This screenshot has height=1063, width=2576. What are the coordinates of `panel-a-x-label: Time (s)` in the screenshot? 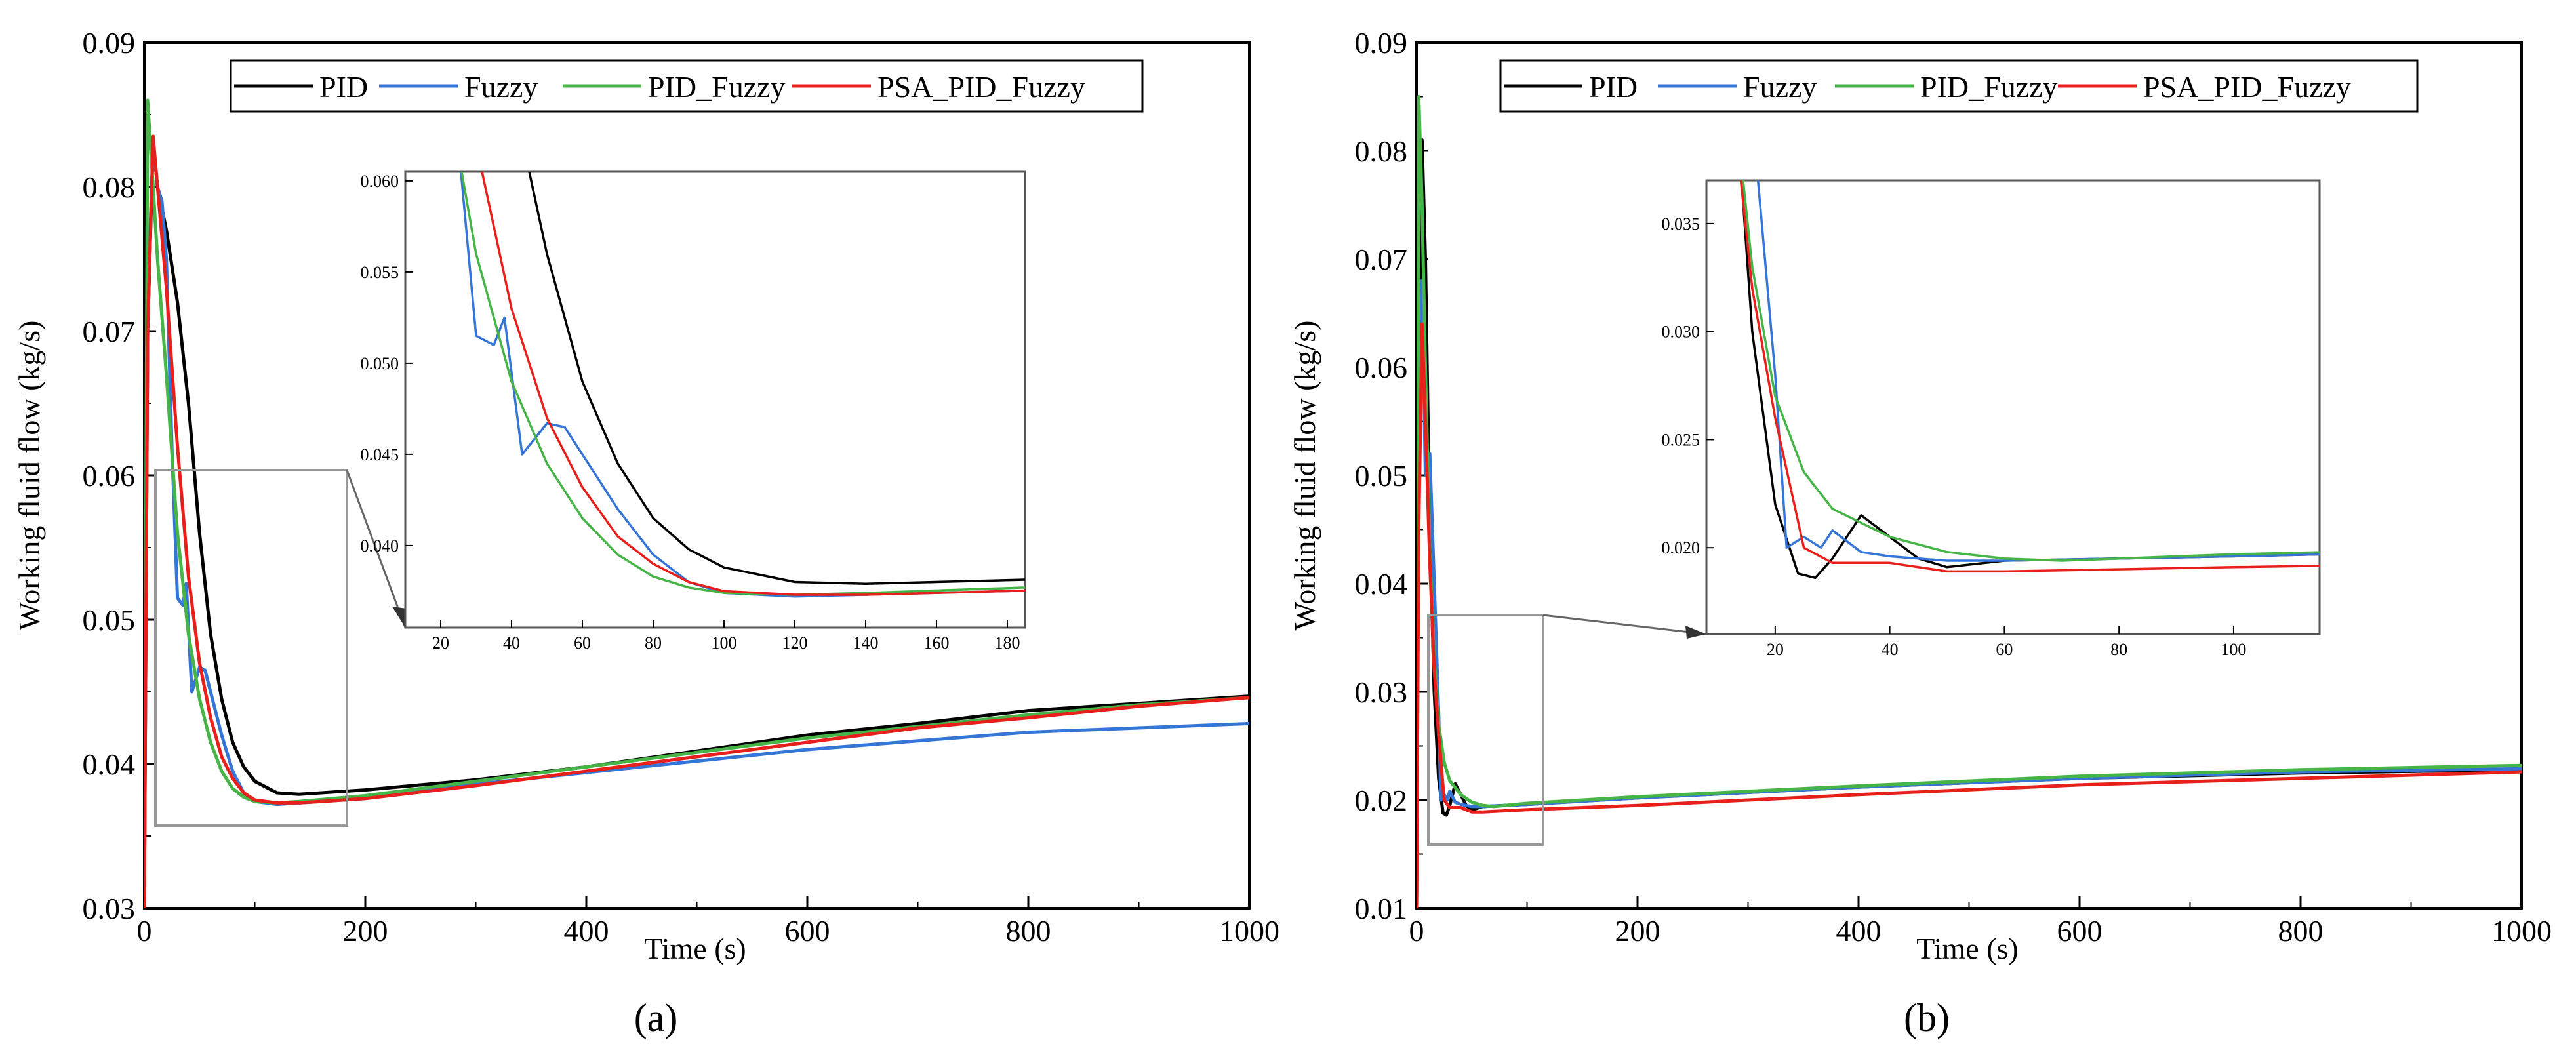 It's located at (695, 948).